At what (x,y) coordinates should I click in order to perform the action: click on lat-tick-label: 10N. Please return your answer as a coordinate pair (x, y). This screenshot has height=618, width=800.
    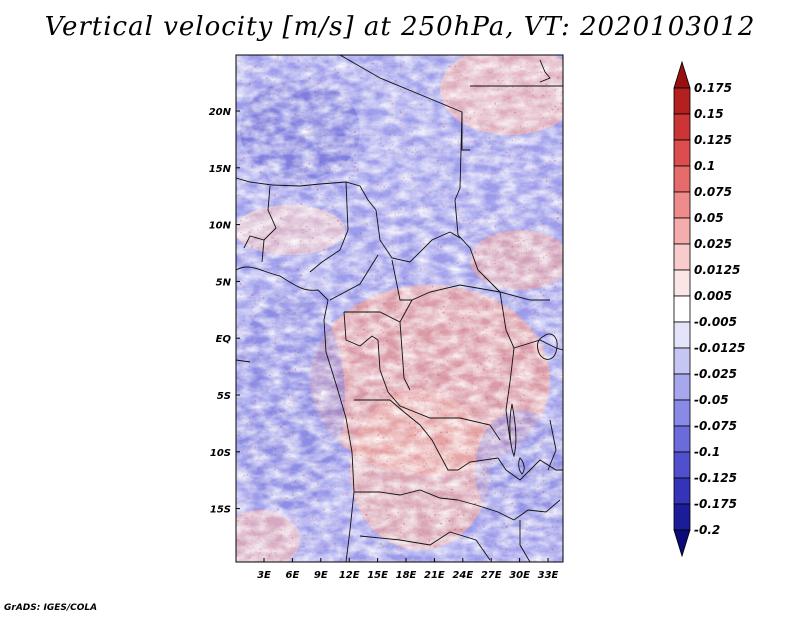
    Looking at the image, I should click on (220, 226).